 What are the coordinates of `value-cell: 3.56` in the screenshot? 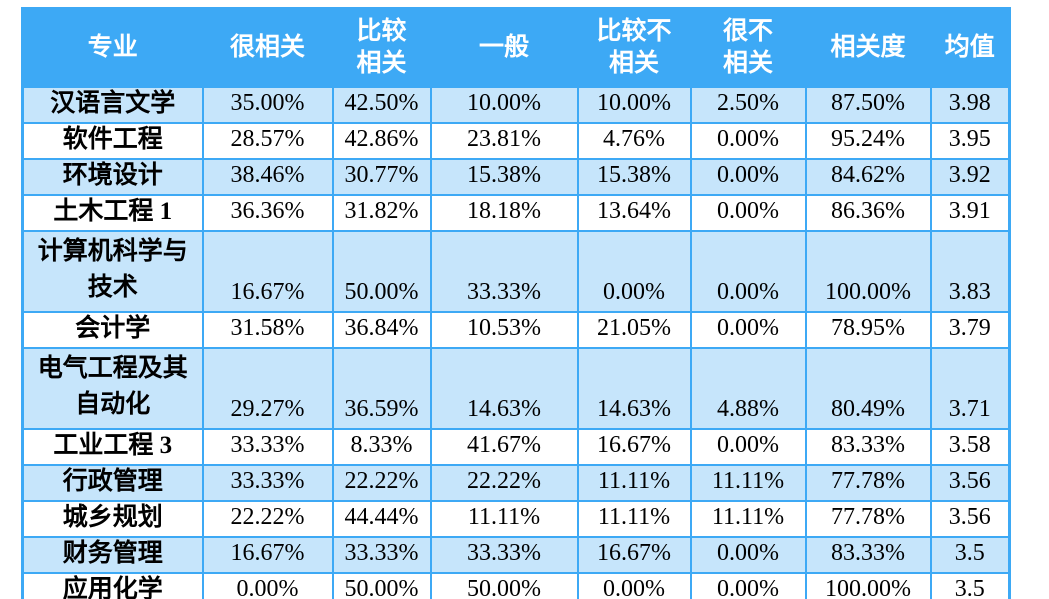 It's located at (970, 518).